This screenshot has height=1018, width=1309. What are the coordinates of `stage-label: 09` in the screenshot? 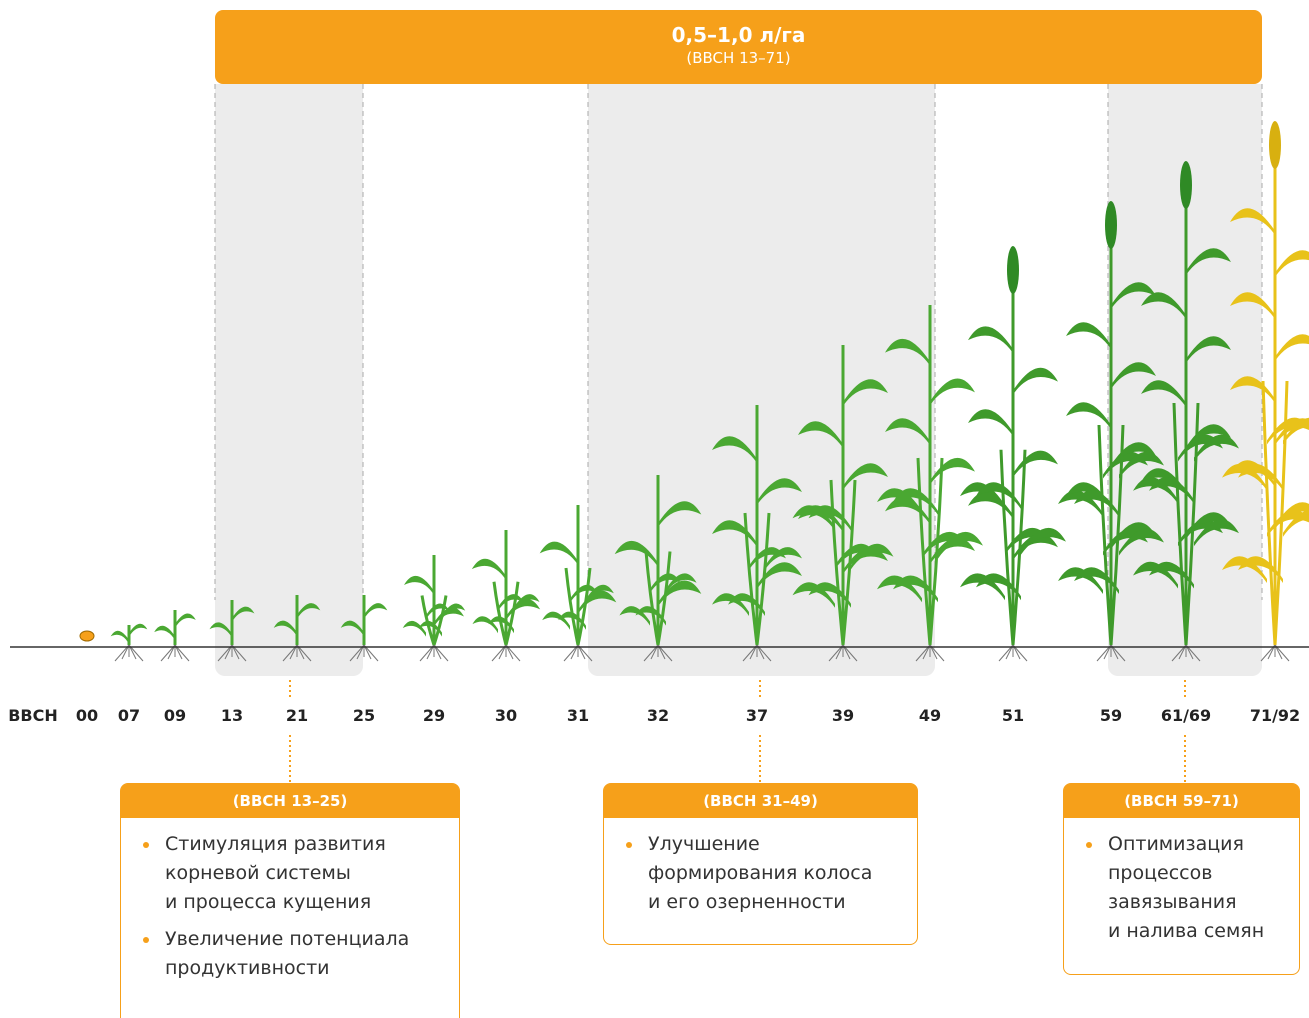 It's located at (175, 715).